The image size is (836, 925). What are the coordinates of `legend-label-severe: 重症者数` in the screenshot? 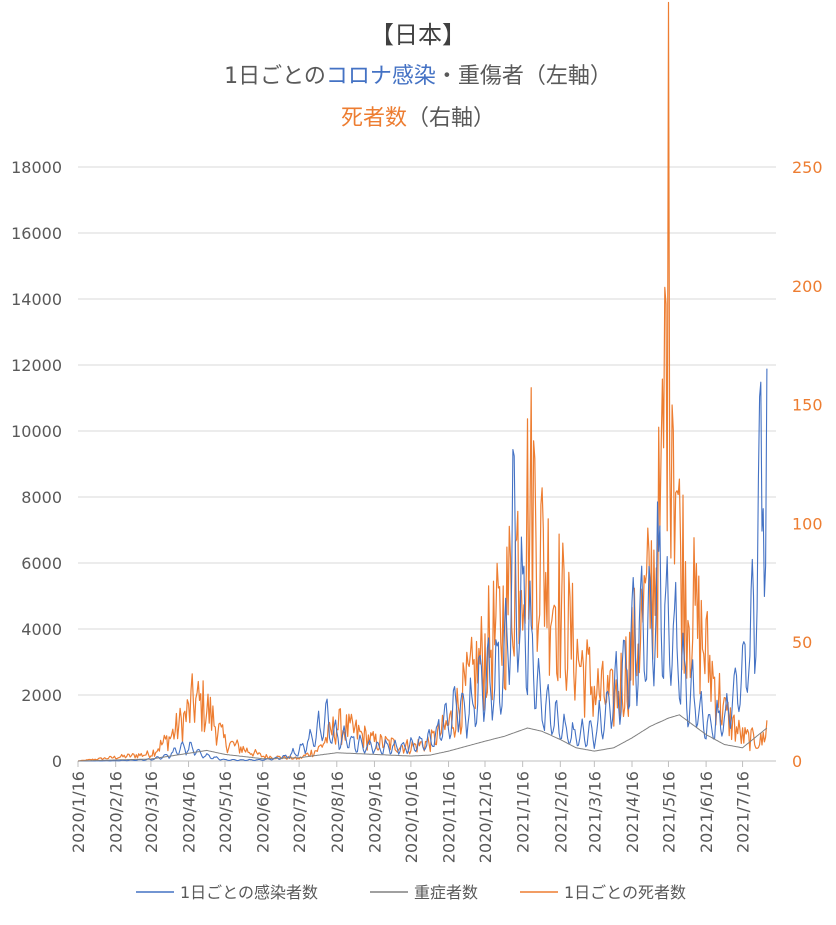 It's located at (446, 892).